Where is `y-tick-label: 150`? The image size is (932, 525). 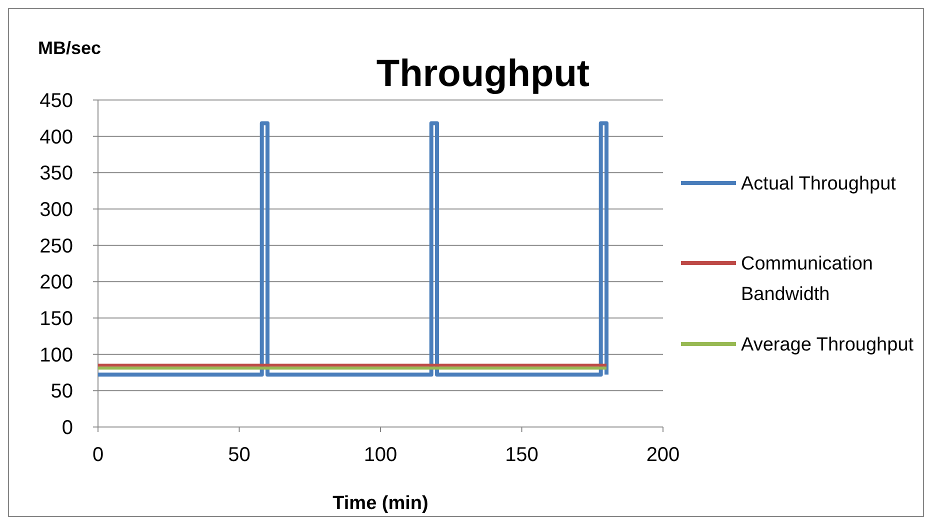
y-tick-label: 150 is located at coordinates (56, 319).